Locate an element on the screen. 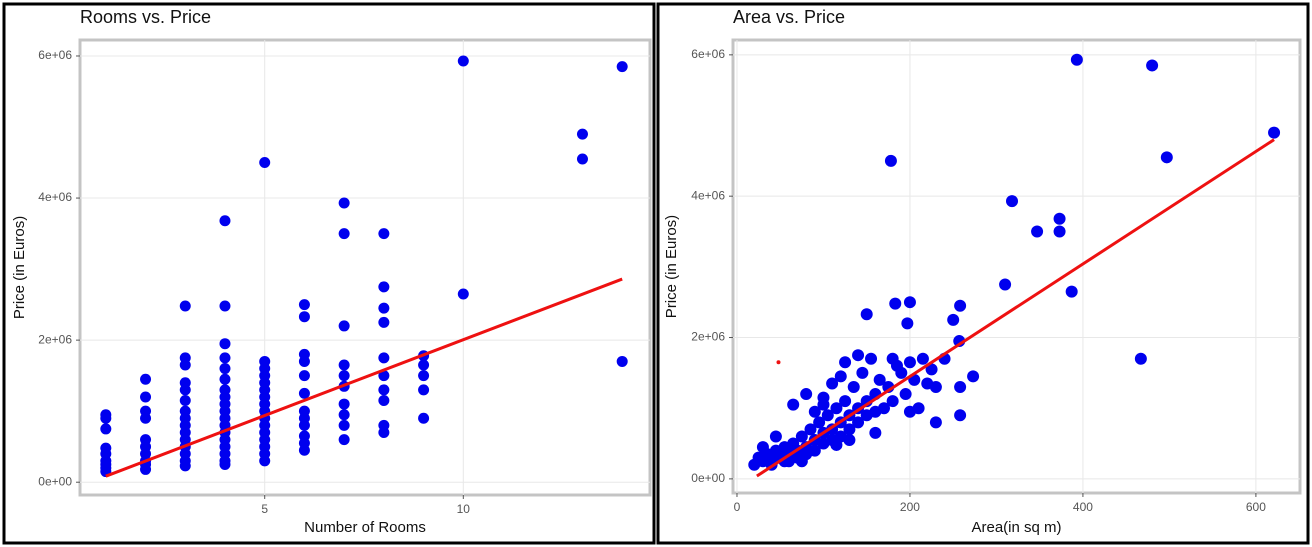 The height and width of the screenshot is (547, 1312). x-axis-title: Area(in sq m) is located at coordinates (1016, 527).